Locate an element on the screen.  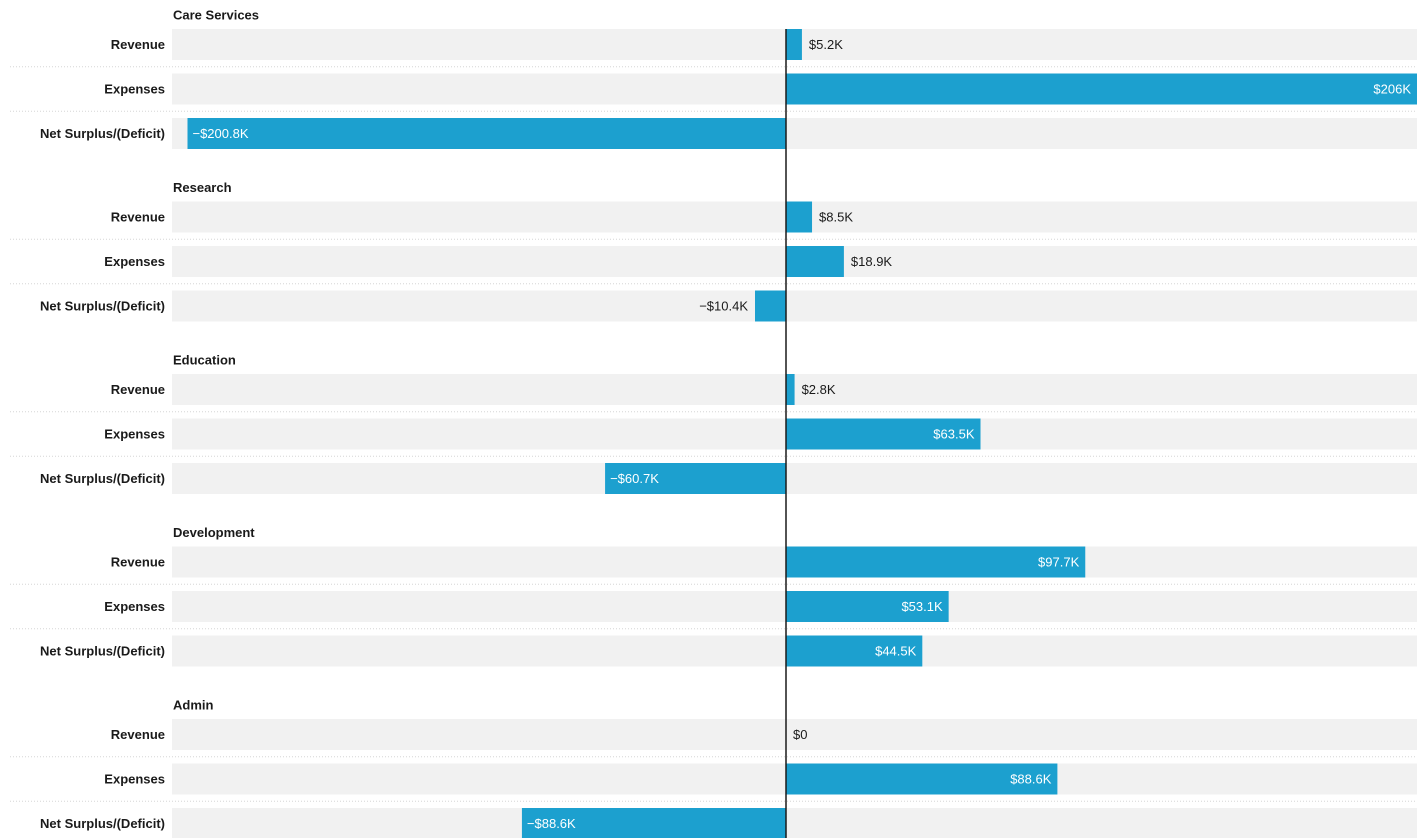
value-label-admin-revenue: $0 is located at coordinates (800, 734).